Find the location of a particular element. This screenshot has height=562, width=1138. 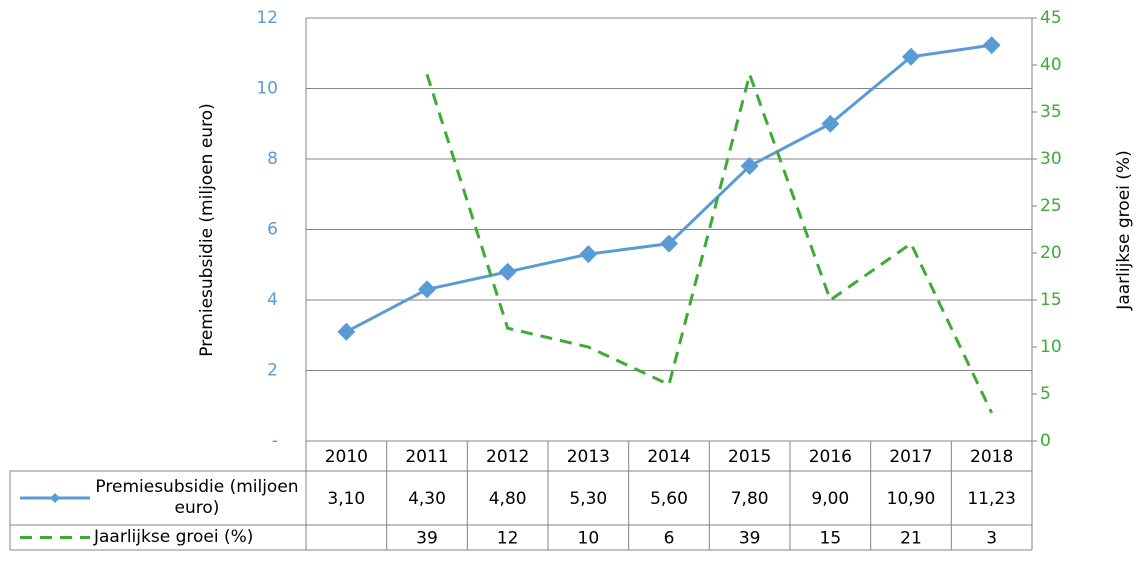

x-tick-label: 2015 is located at coordinates (749, 457).